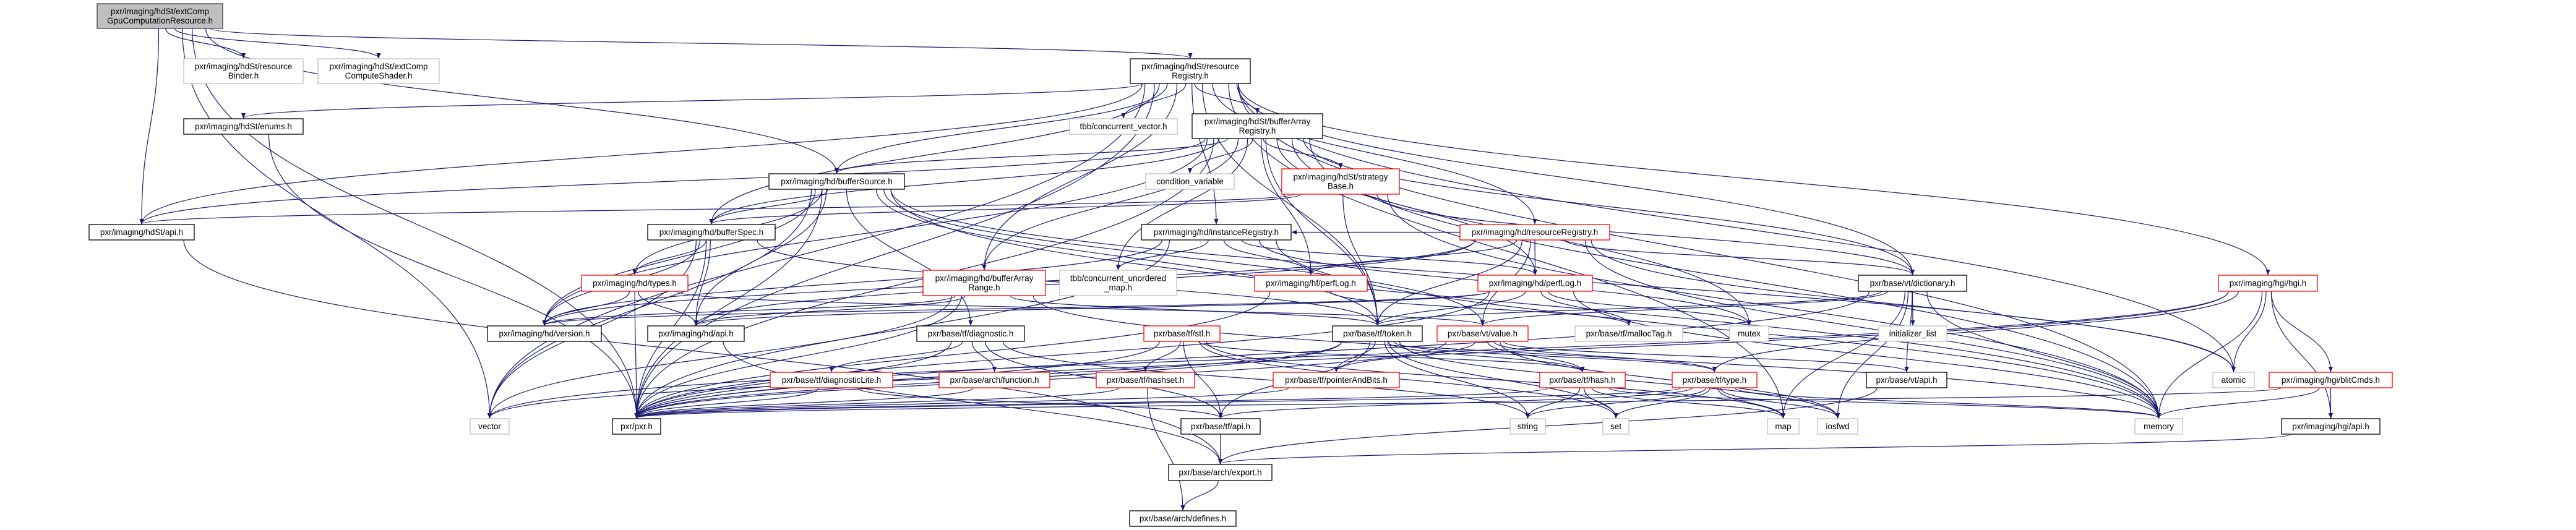 The image size is (2576, 530). Describe the element at coordinates (1190, 181) in the screenshot. I see `node-condition_variable: condition_variable` at that location.